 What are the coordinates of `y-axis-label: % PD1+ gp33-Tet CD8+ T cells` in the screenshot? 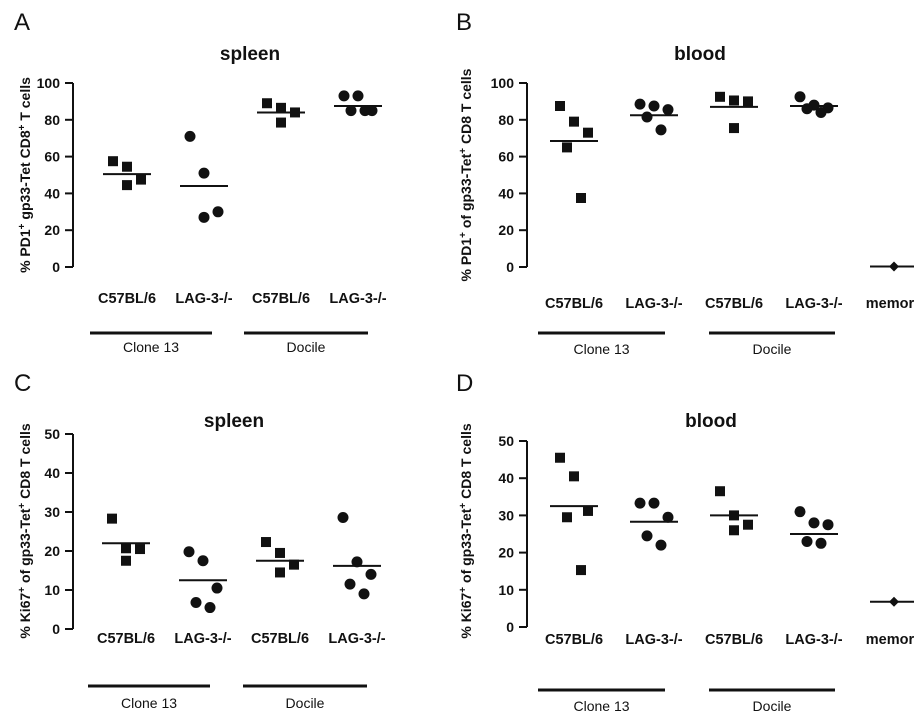 It's located at (25, 175).